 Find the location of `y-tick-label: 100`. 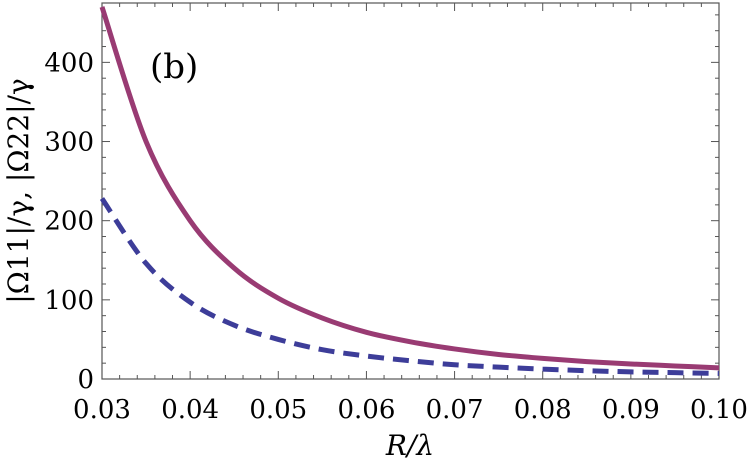

y-tick-label: 100 is located at coordinates (69, 301).